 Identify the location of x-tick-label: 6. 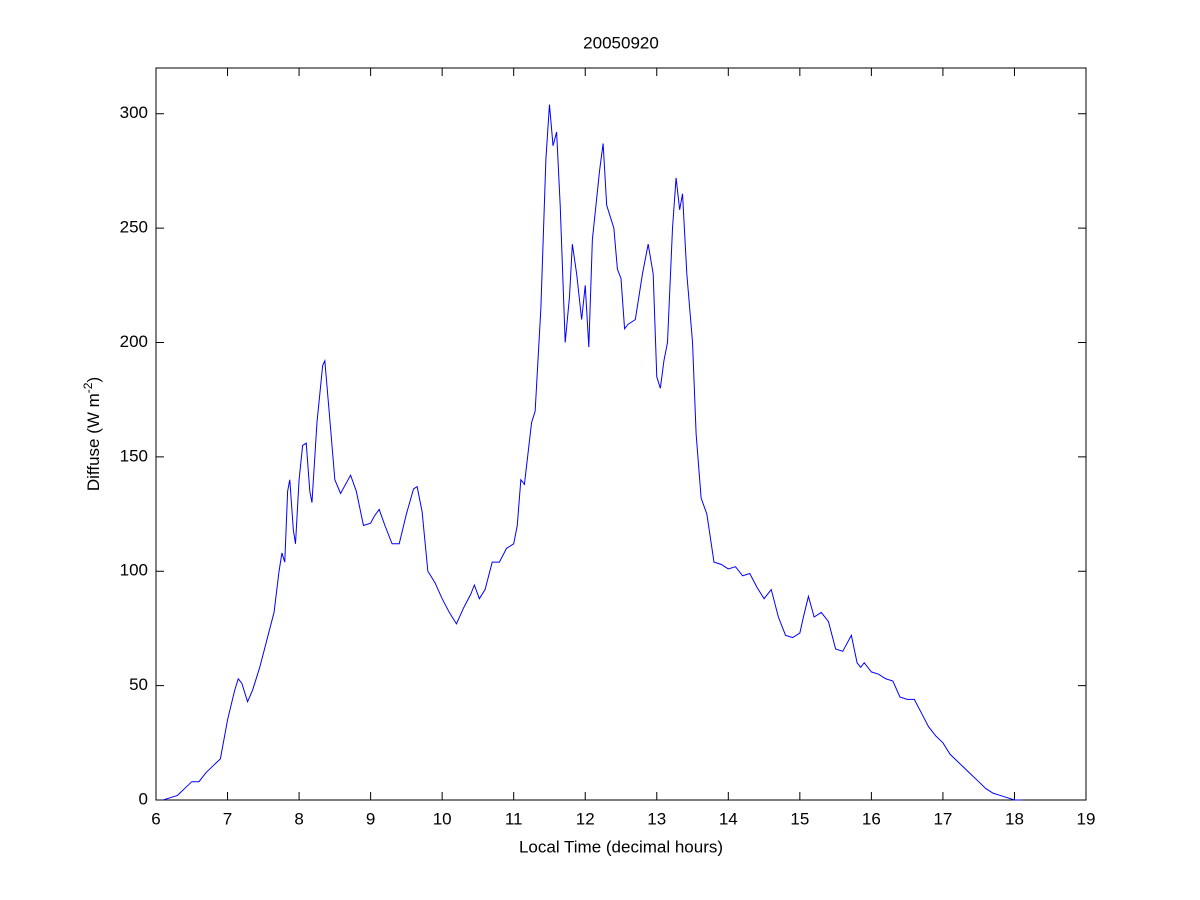
(155, 818).